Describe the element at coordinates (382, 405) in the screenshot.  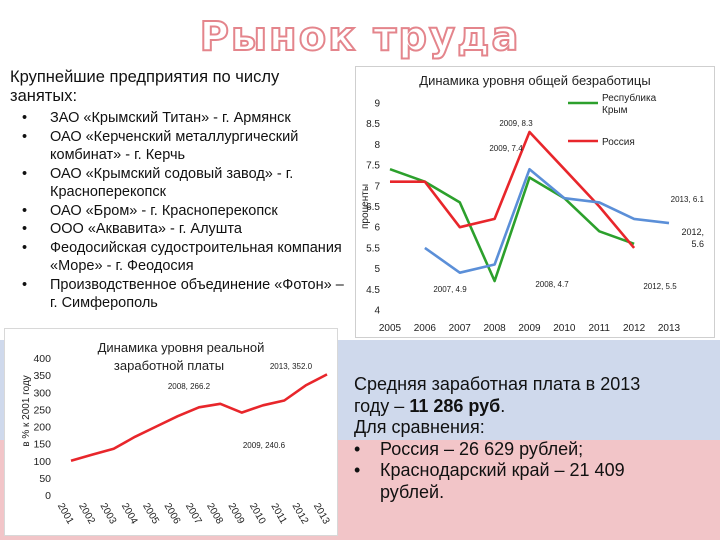
I see `salary-prefix: году –` at that location.